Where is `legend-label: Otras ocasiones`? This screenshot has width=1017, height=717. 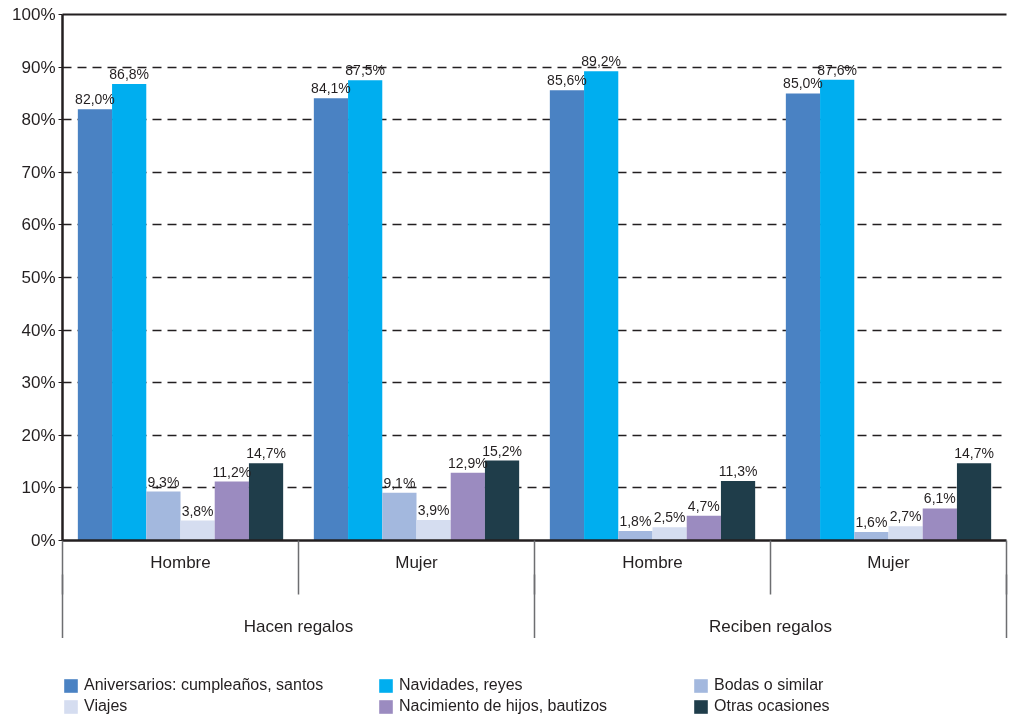 legend-label: Otras ocasiones is located at coordinates (772, 706).